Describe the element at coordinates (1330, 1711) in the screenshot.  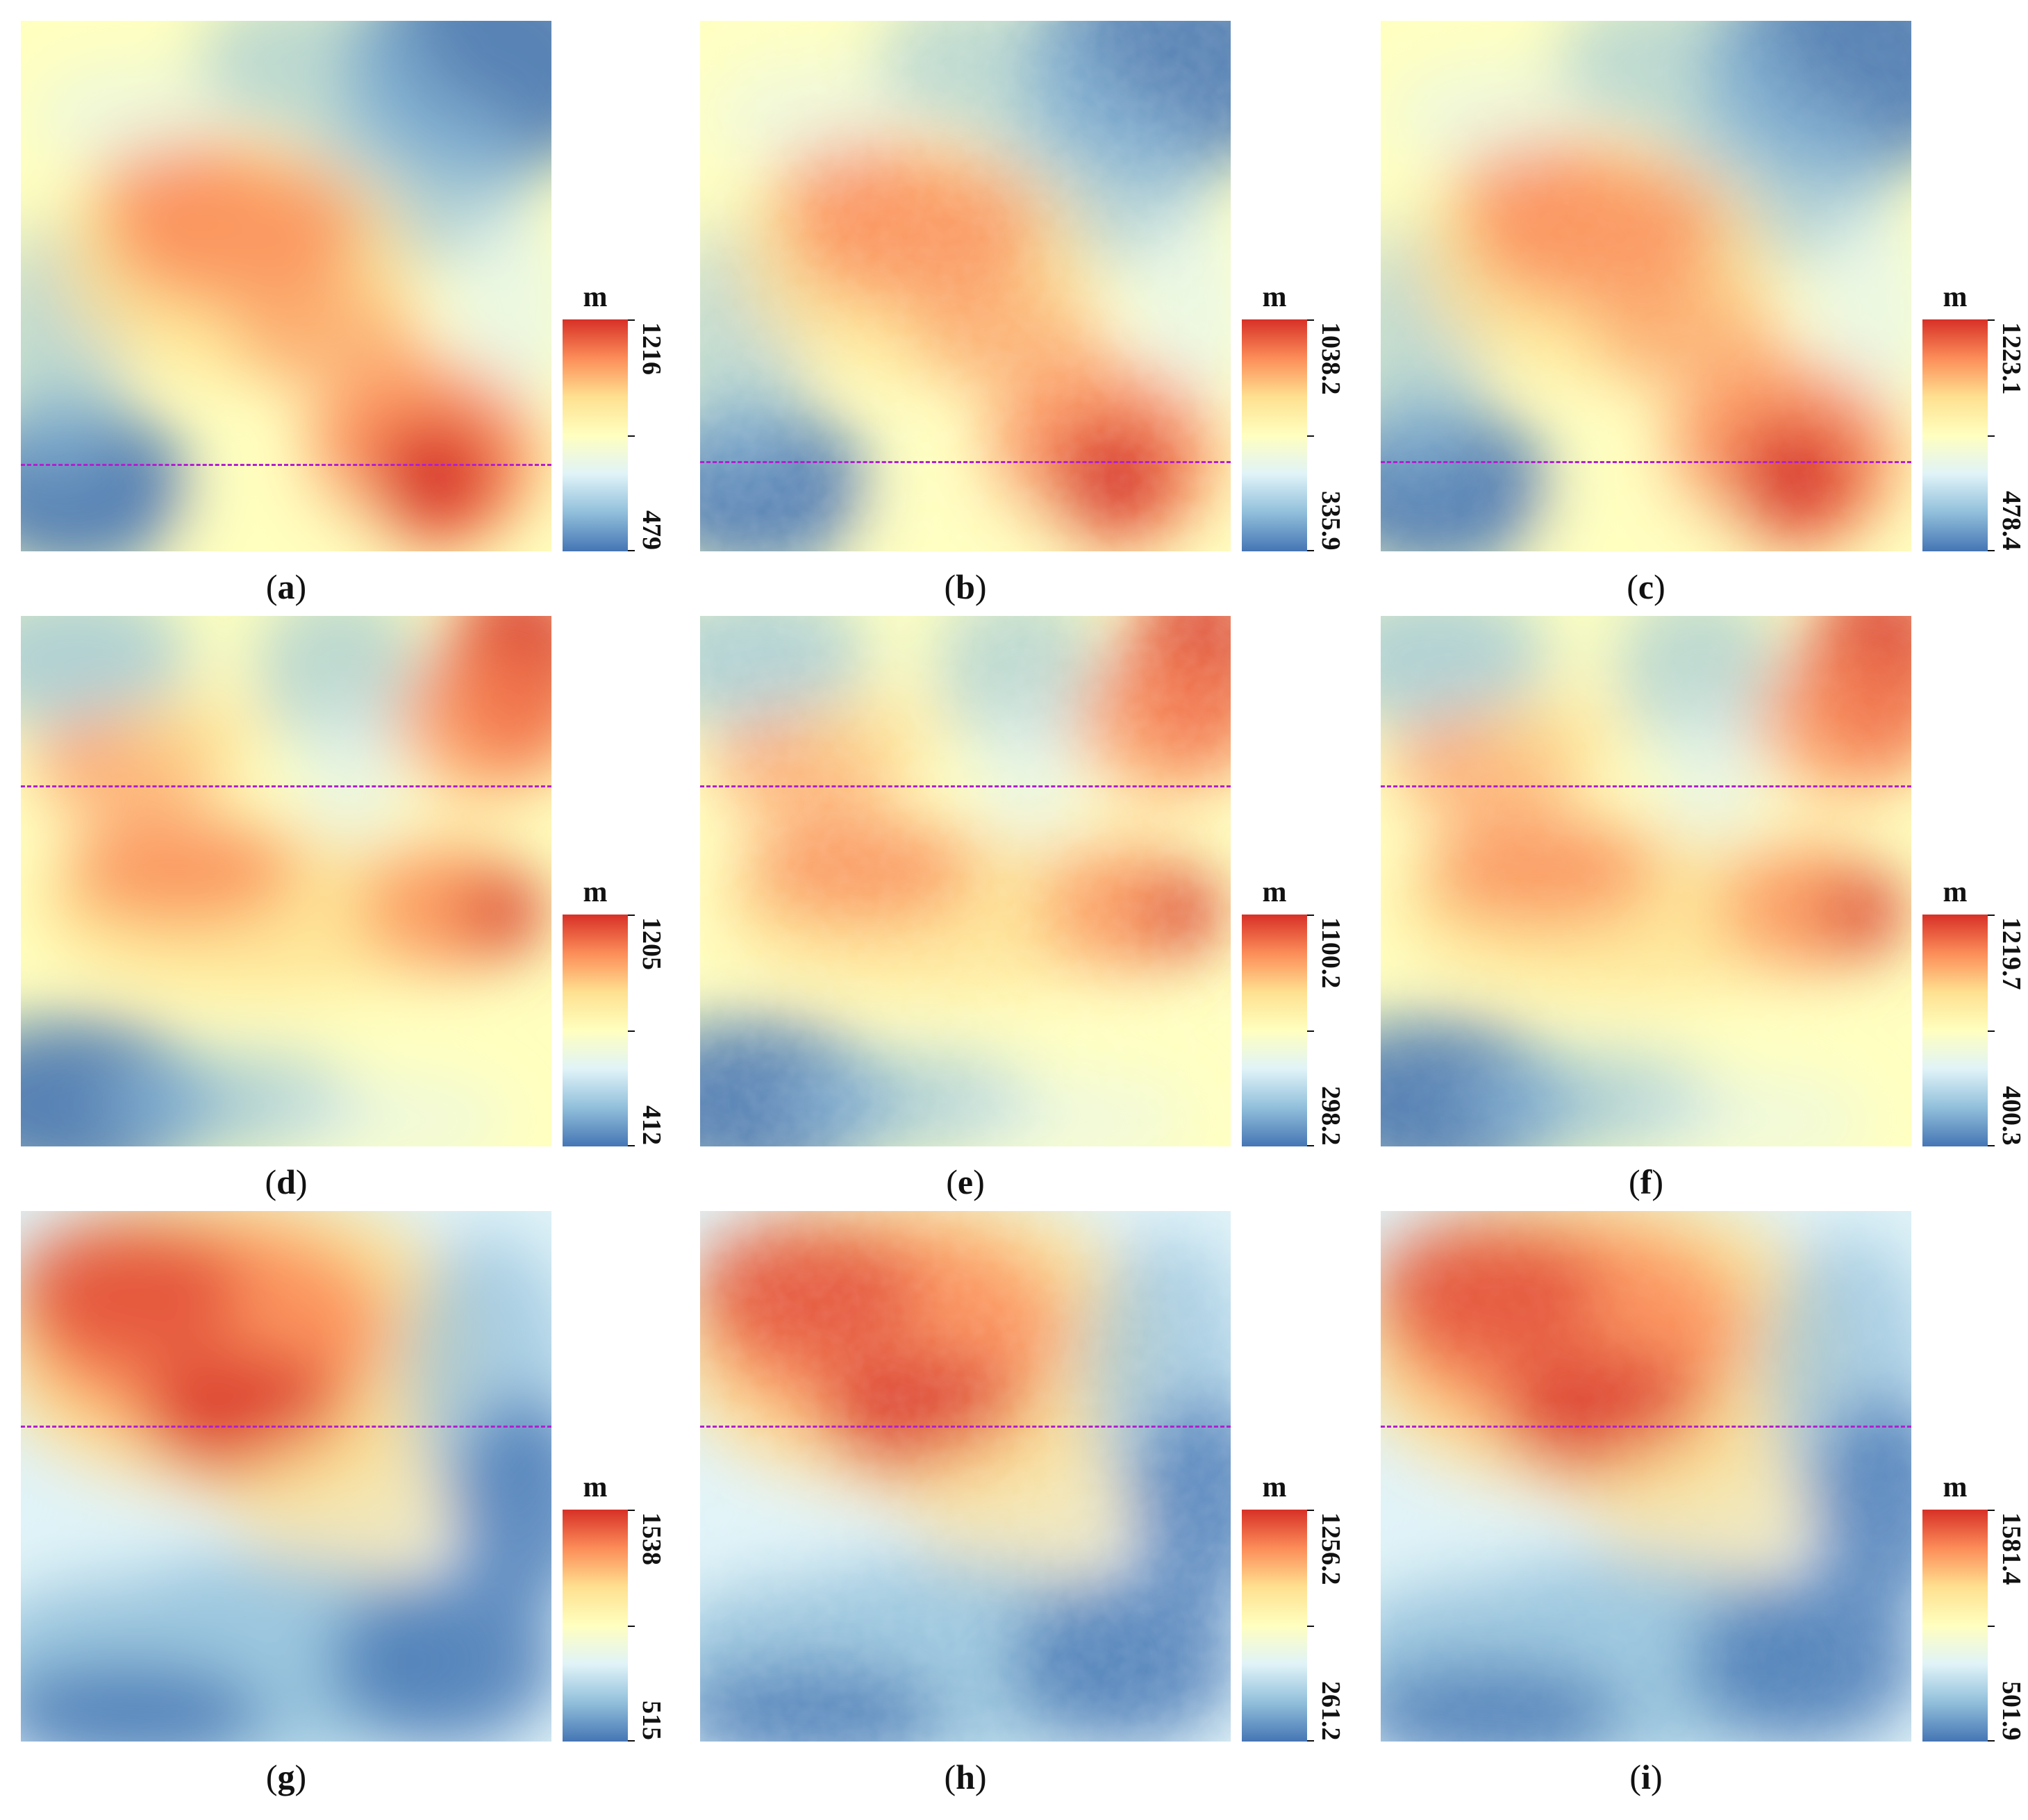
I see `legend-min-label: 261.2` at that location.